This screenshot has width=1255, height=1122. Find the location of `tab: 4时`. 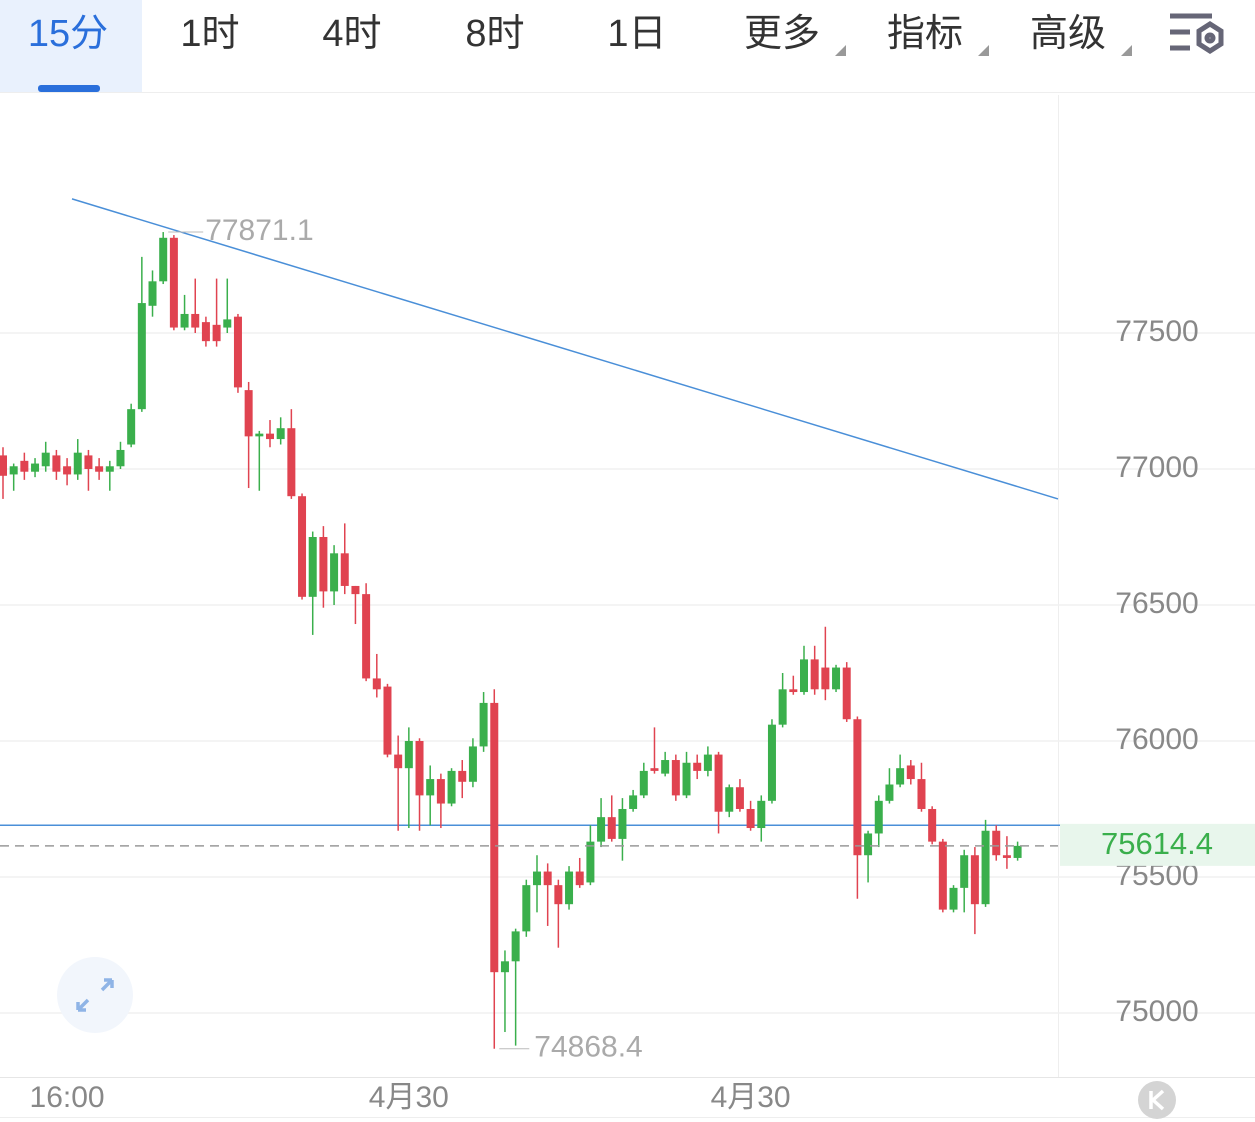

tab: 4时 is located at coordinates (351, 34).